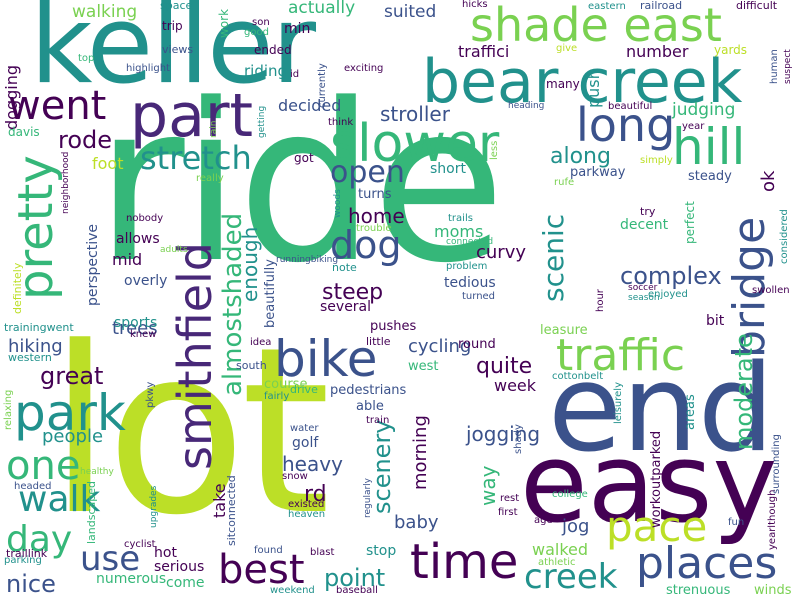 Image resolution: width=800 pixels, height=600 pixels. I want to click on word-workoutparked: workoutparked, so click(656, 479).